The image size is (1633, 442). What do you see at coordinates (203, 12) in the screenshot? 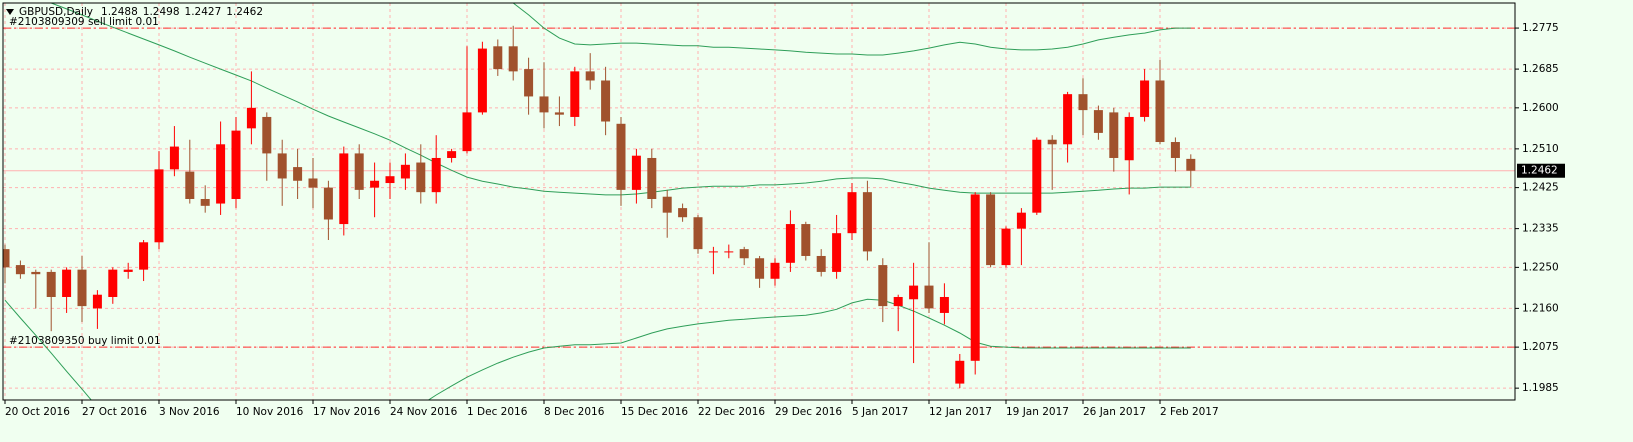
I see `header-low: 1.2427` at bounding box center [203, 12].